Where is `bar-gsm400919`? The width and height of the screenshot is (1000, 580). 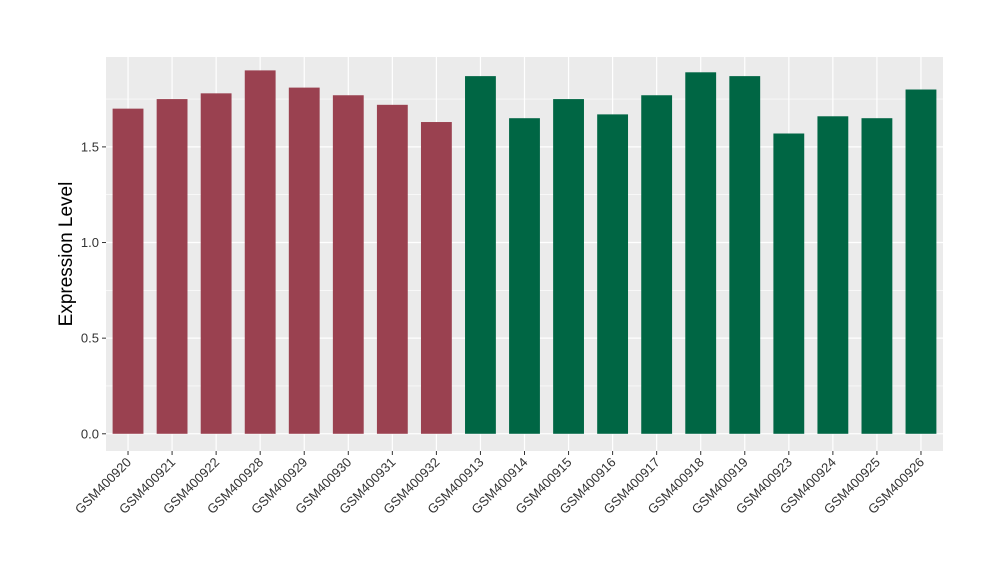 bar-gsm400919 is located at coordinates (745, 255).